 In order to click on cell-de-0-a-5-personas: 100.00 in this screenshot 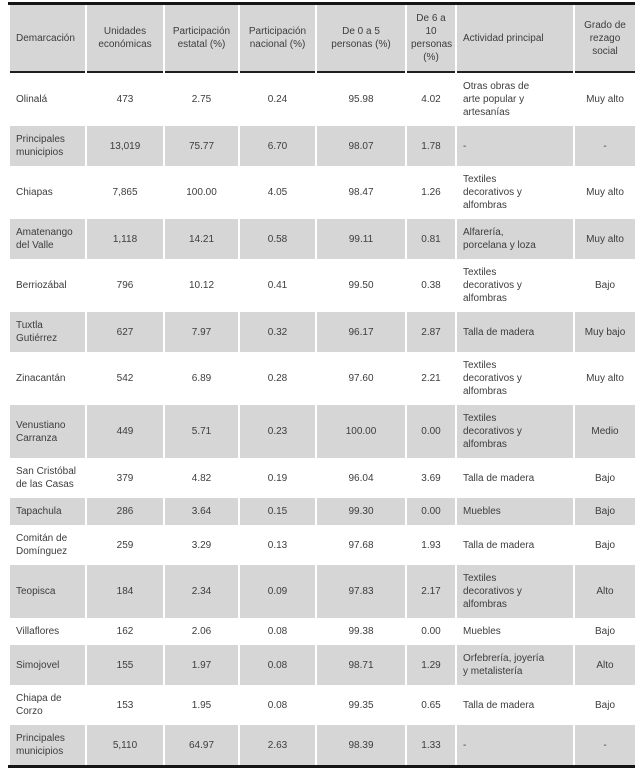, I will do `click(361, 431)`.